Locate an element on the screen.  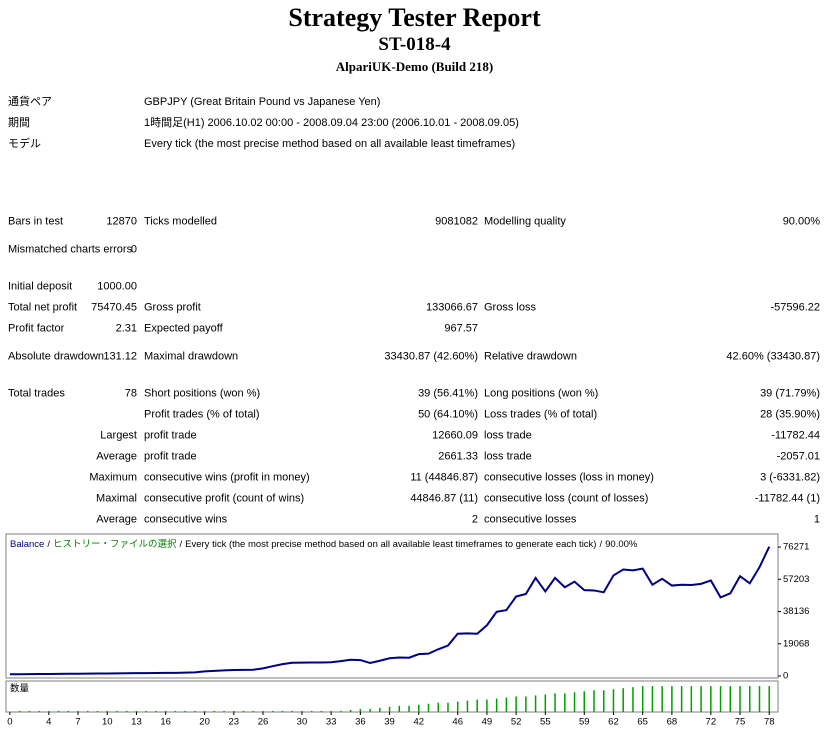
stat-label: Long positions (won %) is located at coordinates (541, 393).